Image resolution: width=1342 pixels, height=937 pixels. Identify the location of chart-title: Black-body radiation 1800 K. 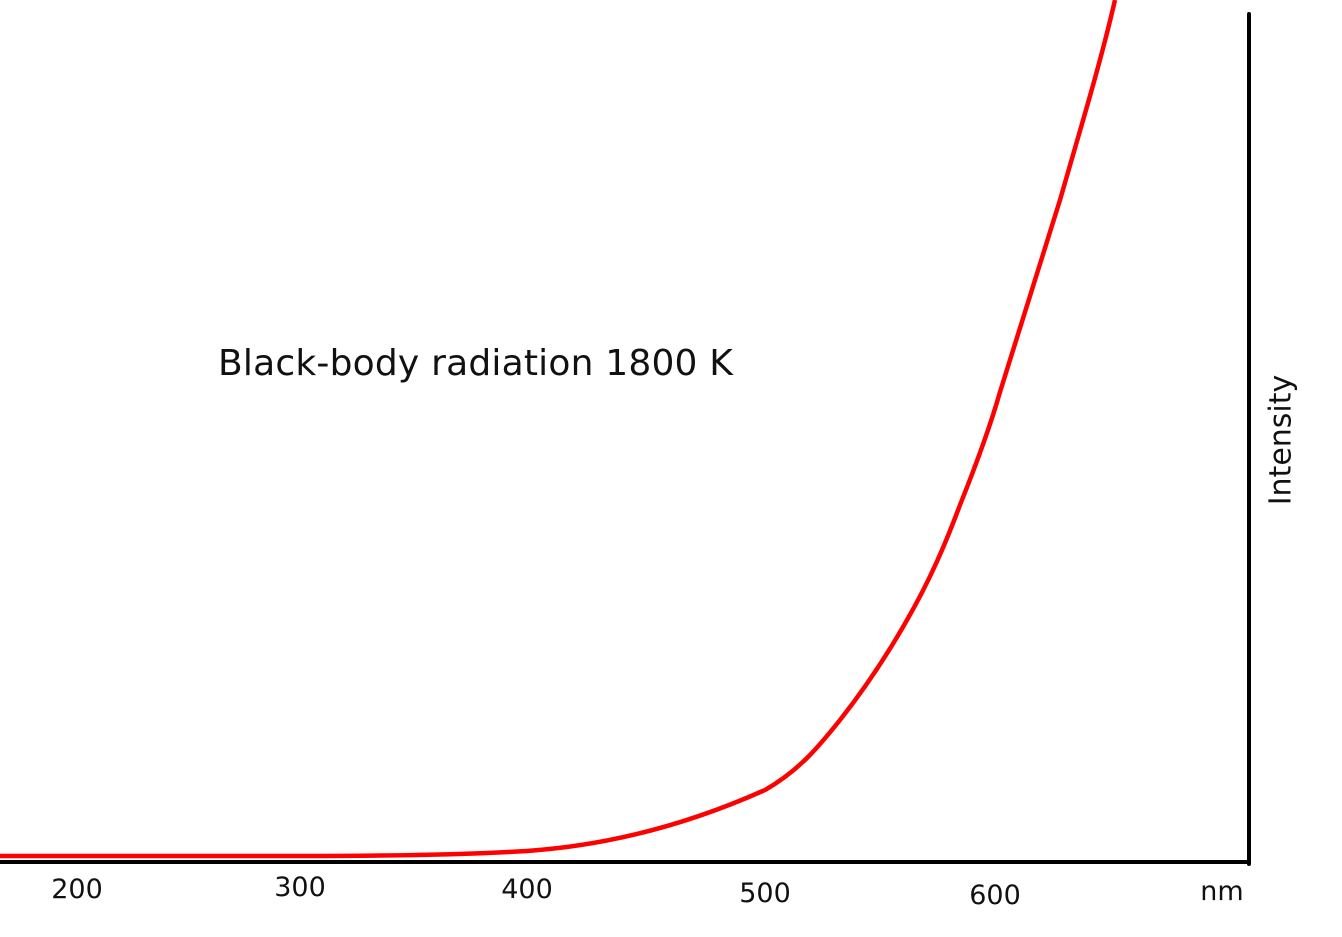
(476, 363).